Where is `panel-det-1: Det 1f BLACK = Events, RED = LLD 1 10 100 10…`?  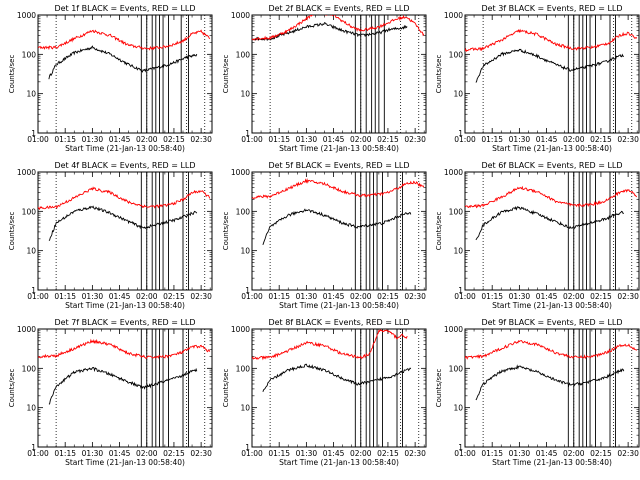 panel-det-1: Det 1f BLACK = Events, RED = LLD 1 10 100 10… is located at coordinates (110, 78).